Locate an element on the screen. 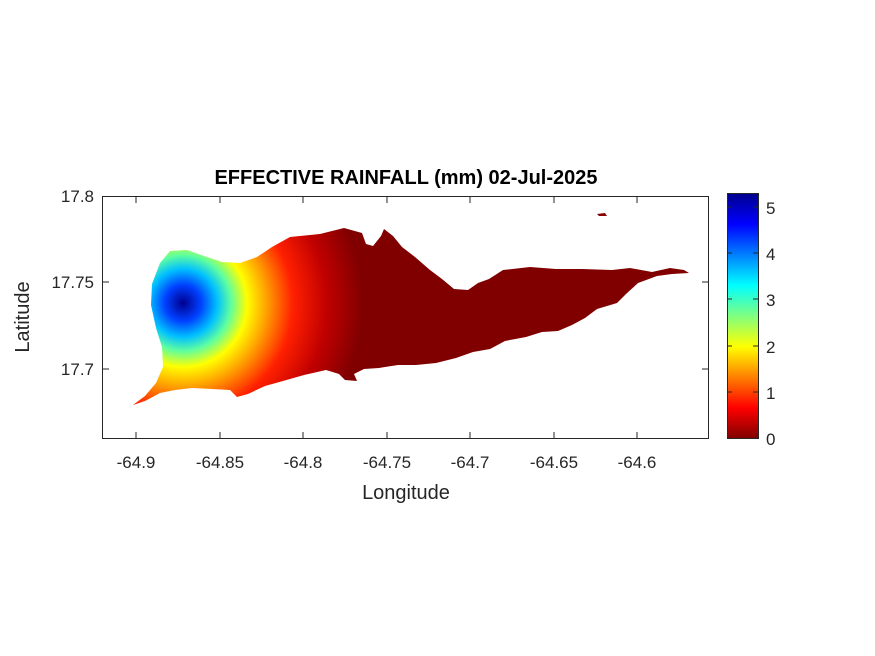  colorbar is located at coordinates (743, 316).